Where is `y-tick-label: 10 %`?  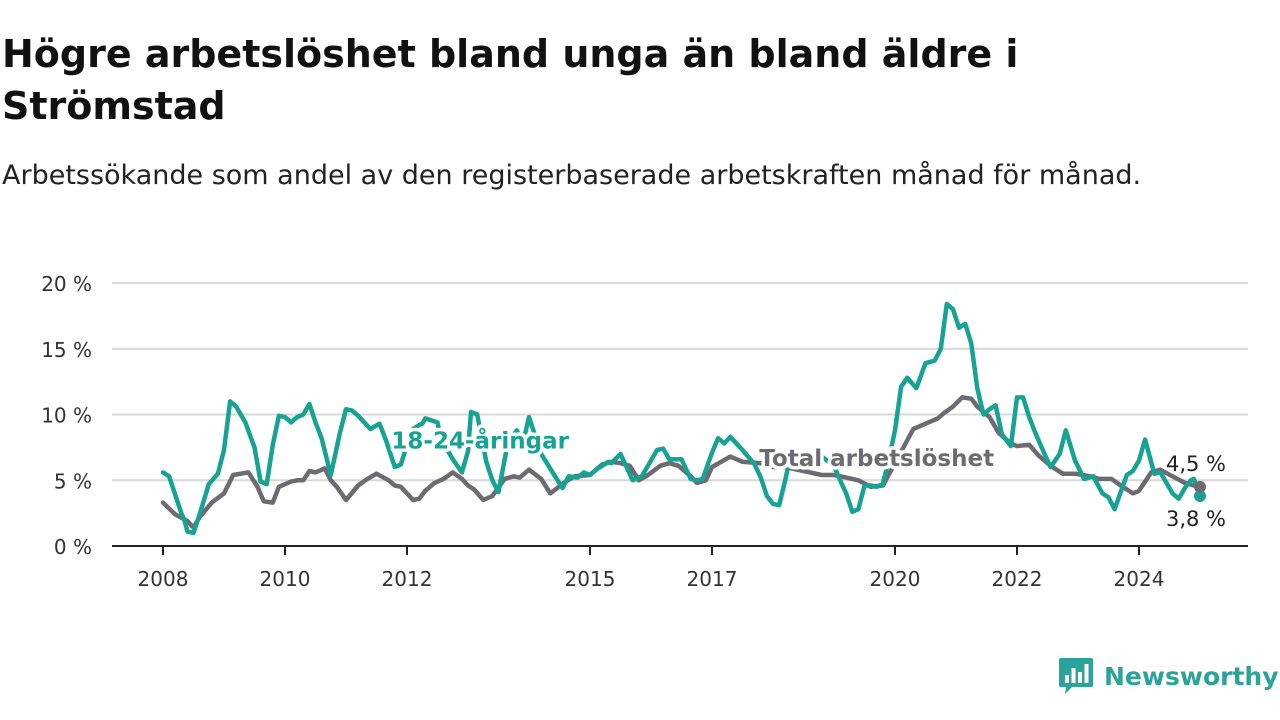
y-tick-label: 10 % is located at coordinates (66, 416).